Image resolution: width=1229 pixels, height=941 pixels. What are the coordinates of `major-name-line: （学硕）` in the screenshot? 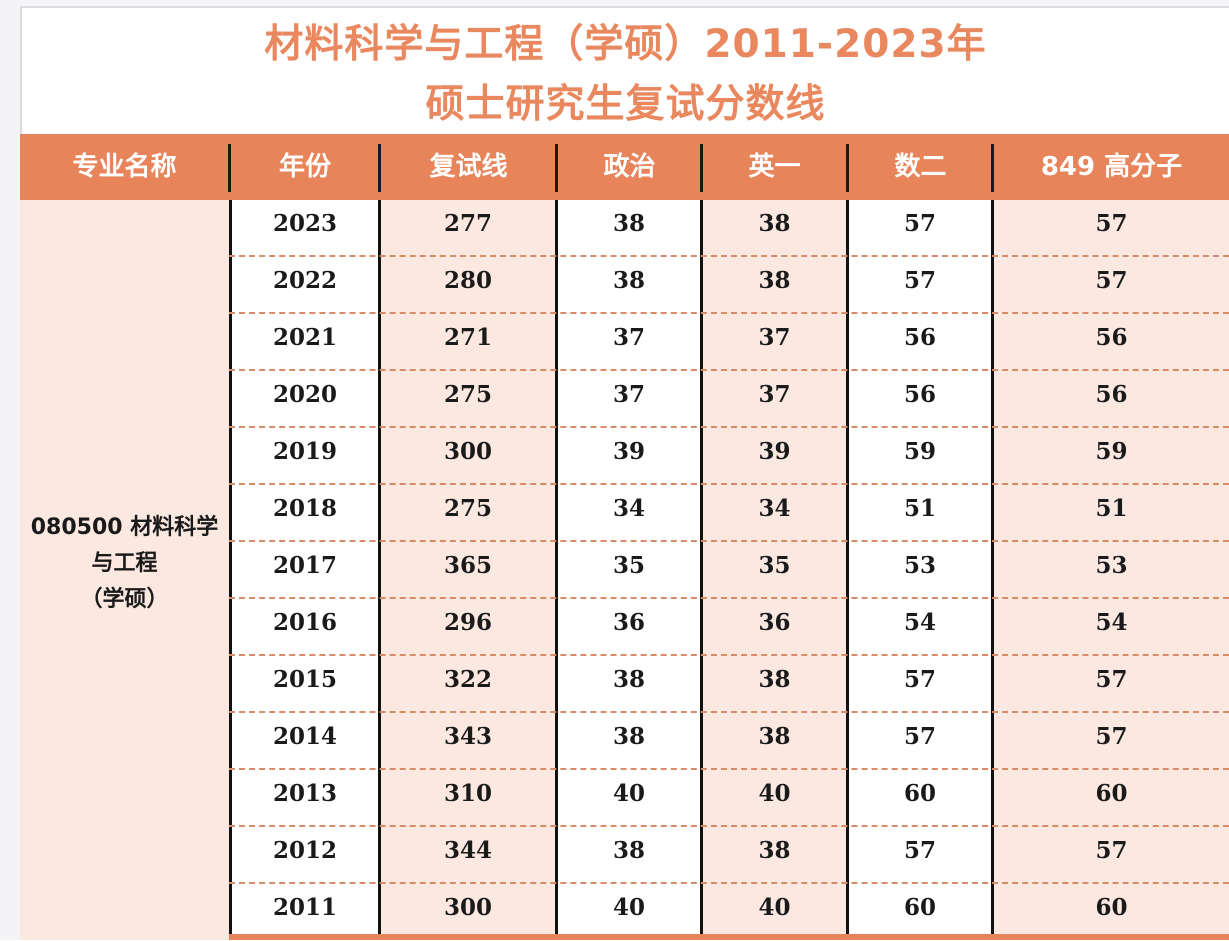 It's located at (124, 599).